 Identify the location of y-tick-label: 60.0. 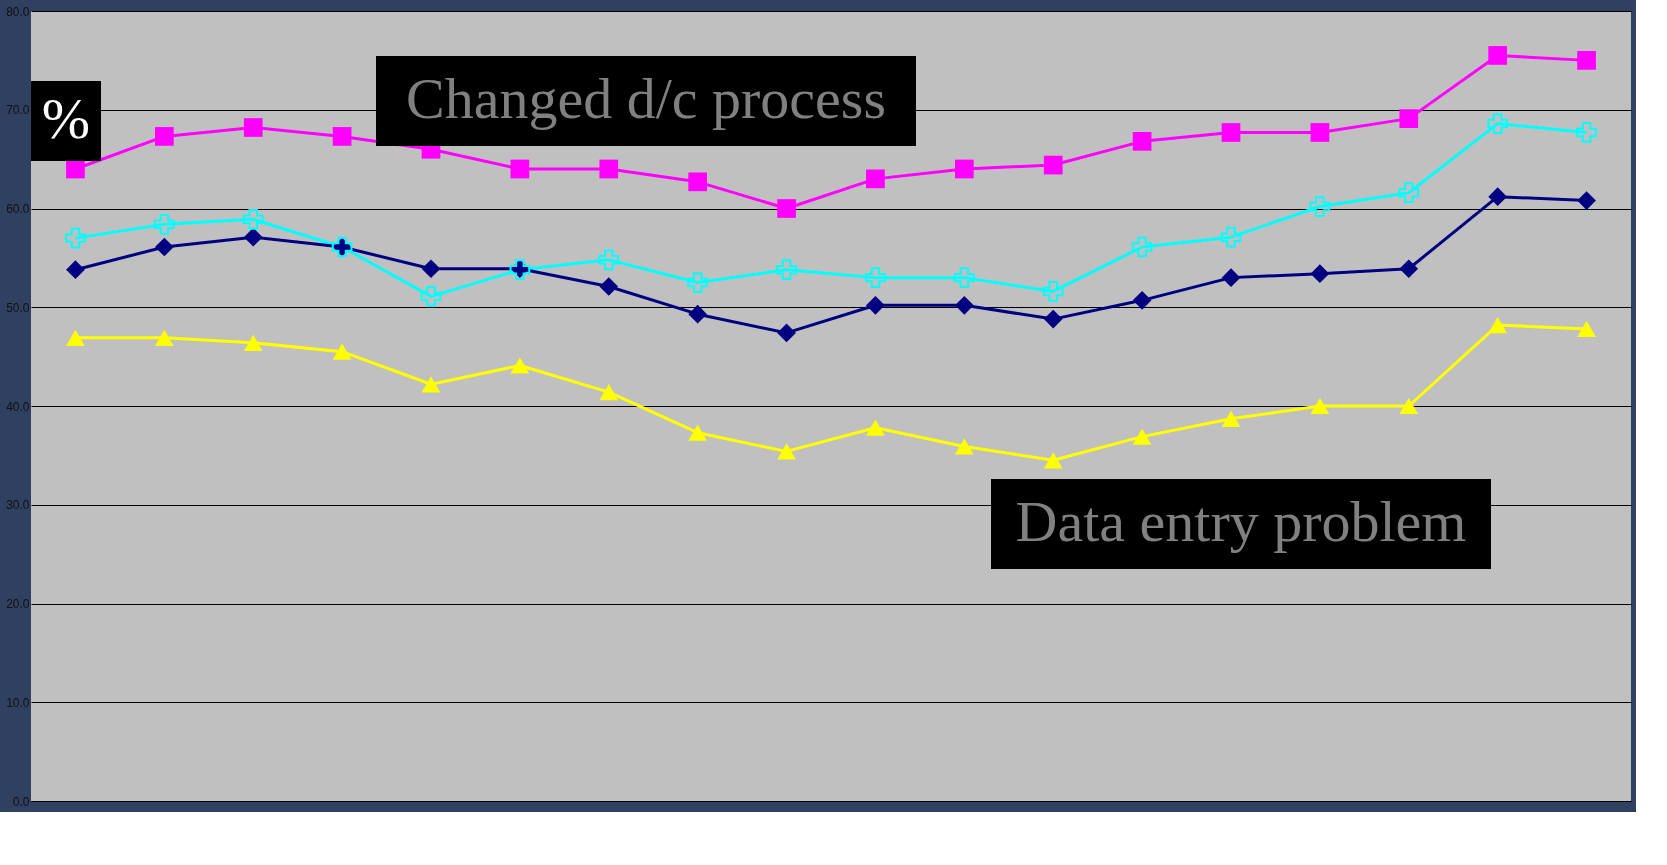
(18, 209).